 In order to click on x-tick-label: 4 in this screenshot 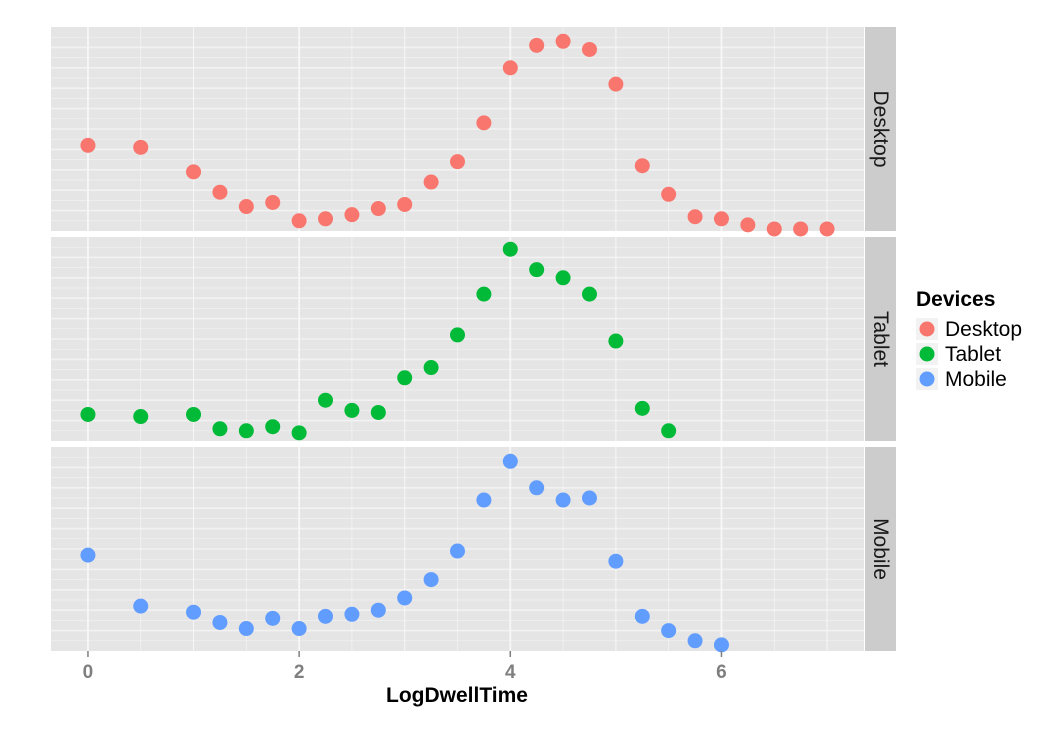, I will do `click(510, 672)`.